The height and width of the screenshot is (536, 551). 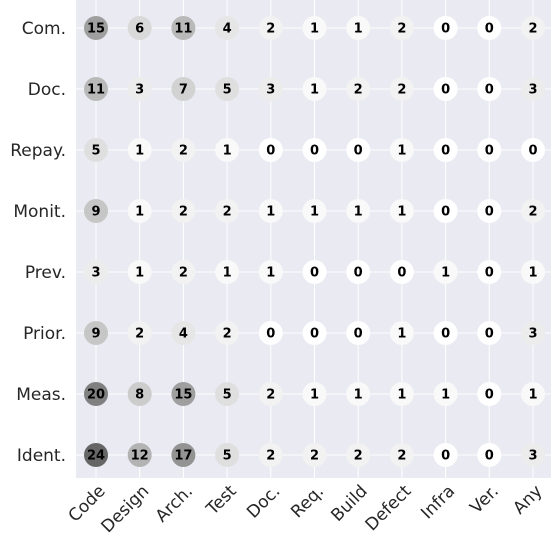 I want to click on x-tick-label: Ver., so click(x=484, y=499).